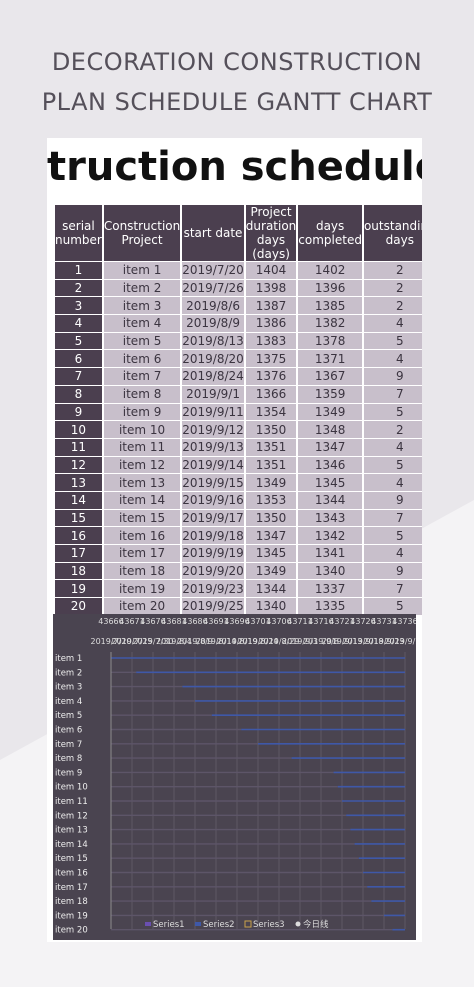 The width and height of the screenshot is (474, 987). What do you see at coordinates (213, 482) in the screenshot?
I see `table-cell: 2019/9/15` at bounding box center [213, 482].